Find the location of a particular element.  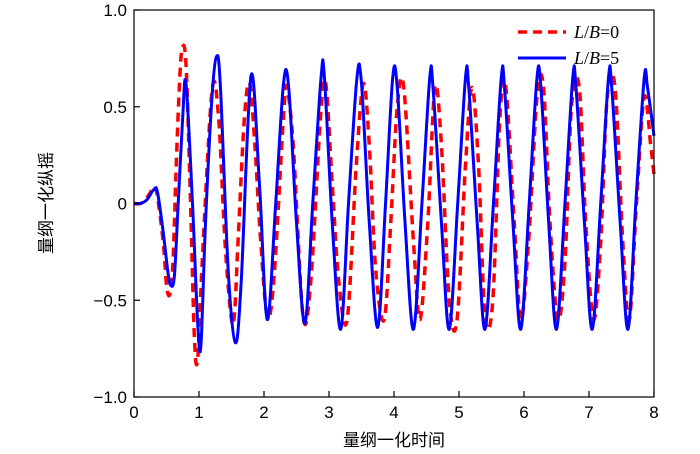

y-tick-label: −0.5 is located at coordinates (110, 300).